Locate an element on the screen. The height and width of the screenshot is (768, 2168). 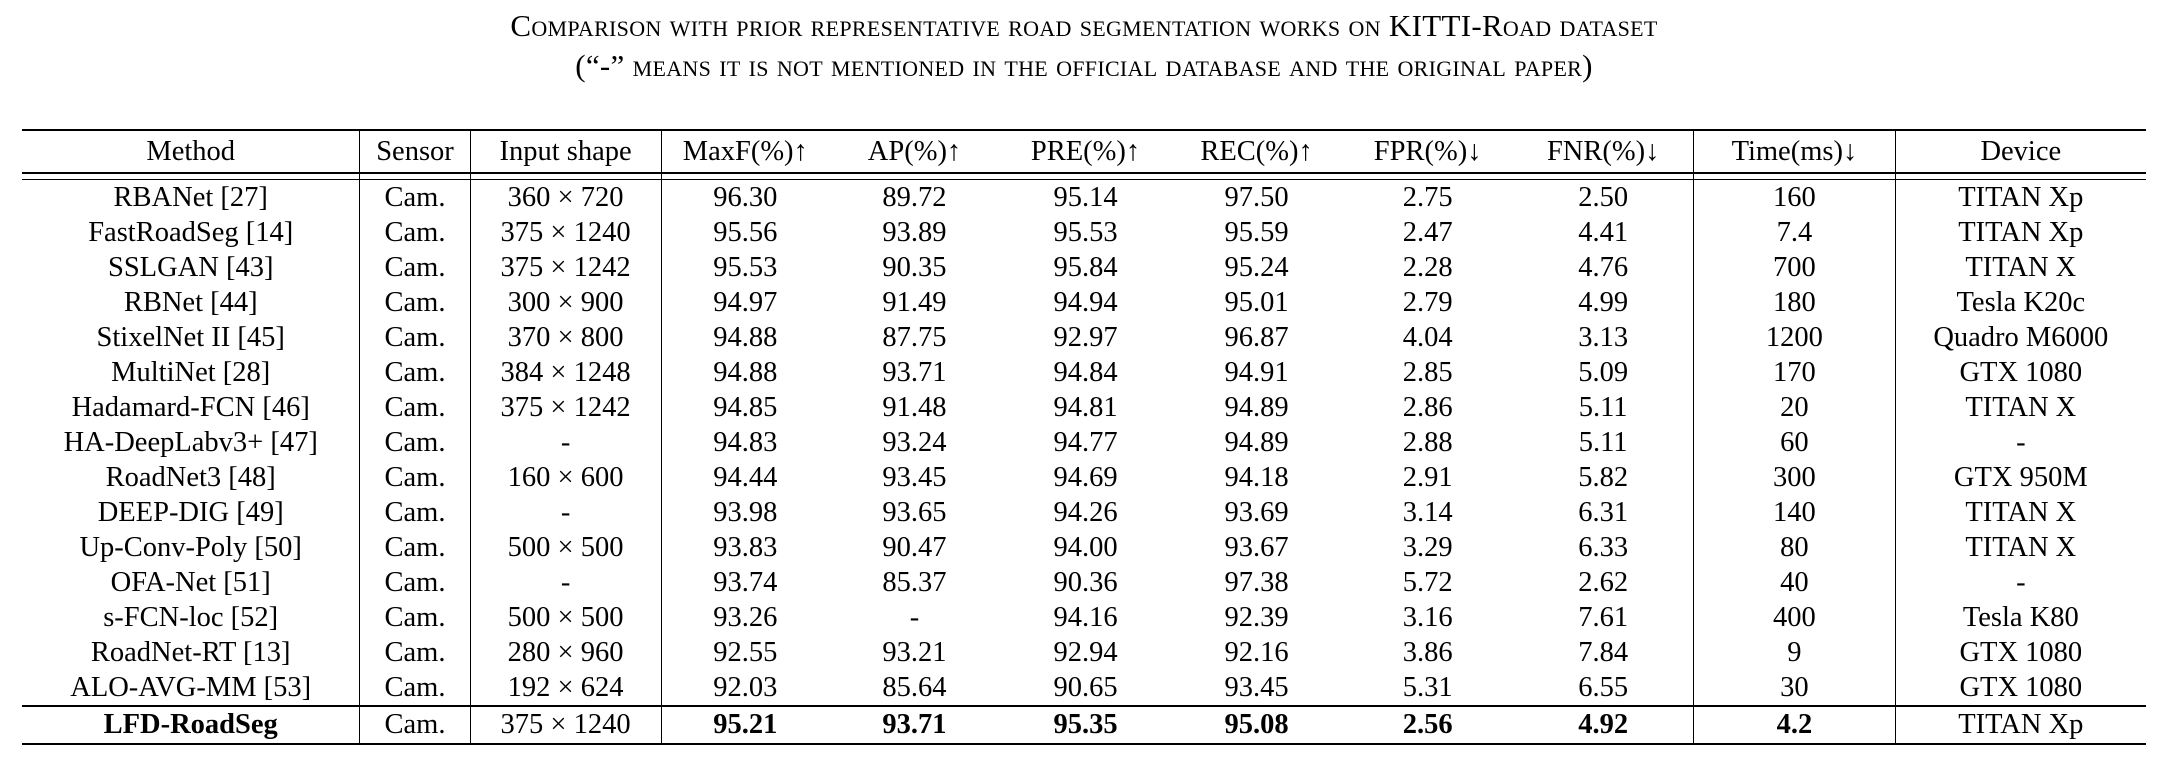
header-method: Method is located at coordinates (191, 151).